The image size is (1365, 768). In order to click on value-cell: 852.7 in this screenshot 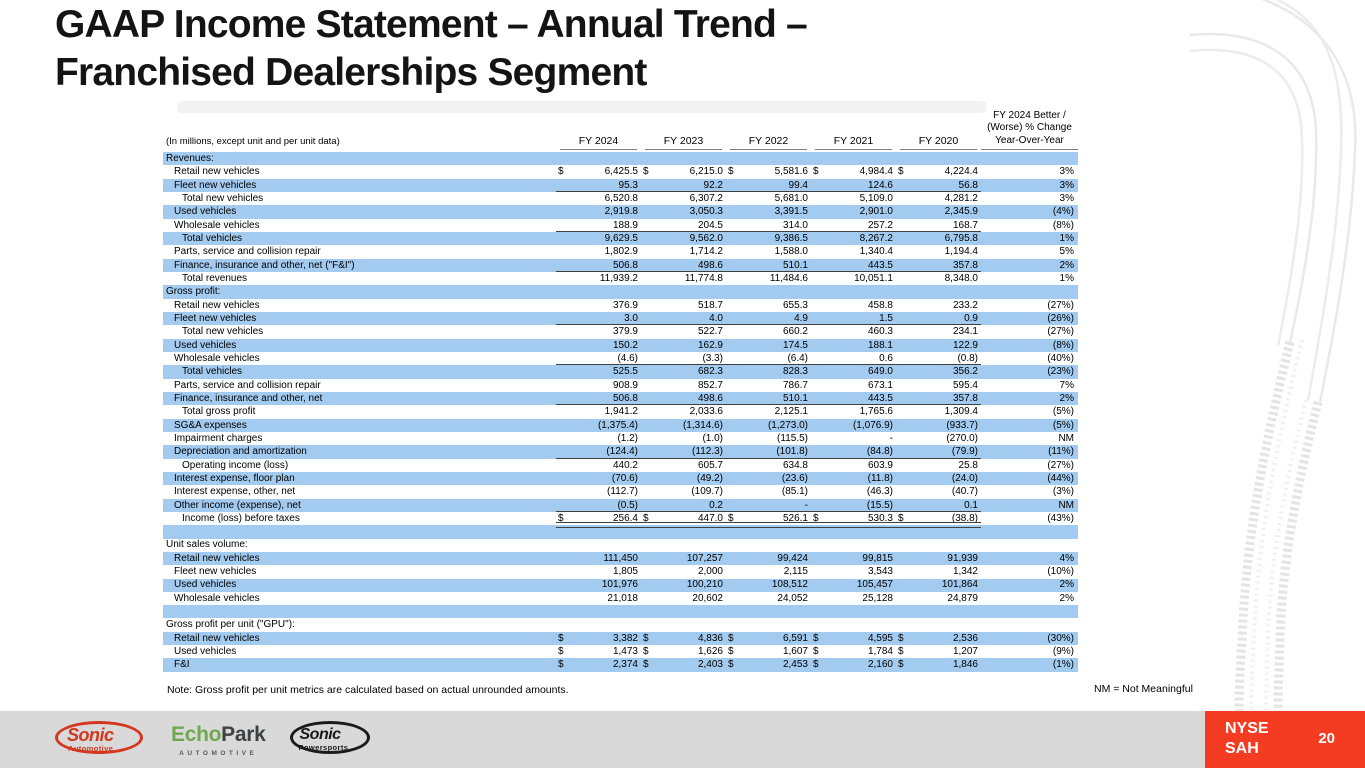, I will do `click(683, 385)`.